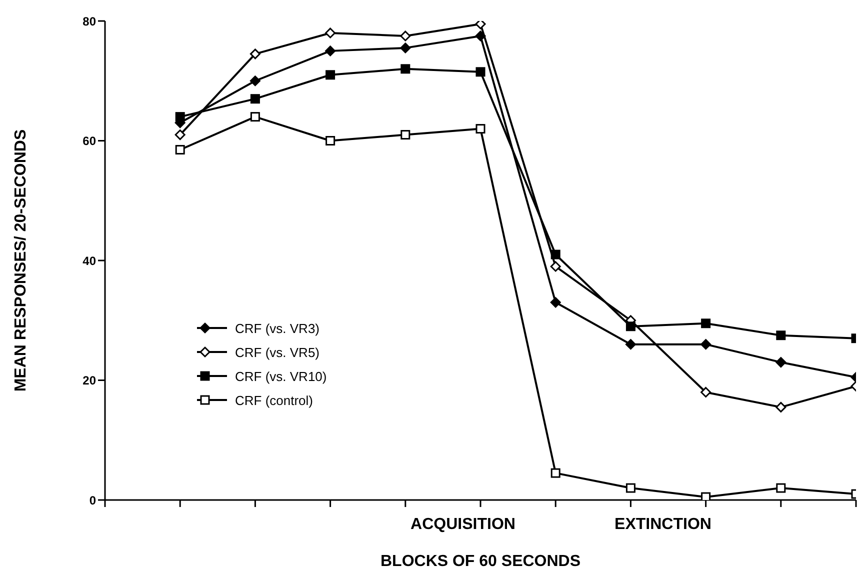 The height and width of the screenshot is (568, 860). What do you see at coordinates (92, 500) in the screenshot?
I see `y-tick-label: 0` at bounding box center [92, 500].